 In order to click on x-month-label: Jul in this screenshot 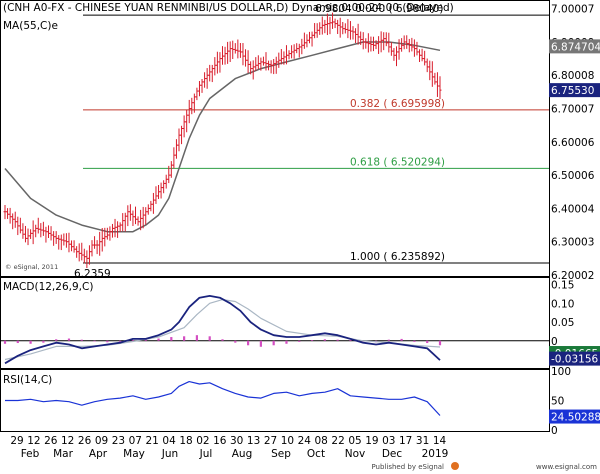, I will do `click(206, 454)`.